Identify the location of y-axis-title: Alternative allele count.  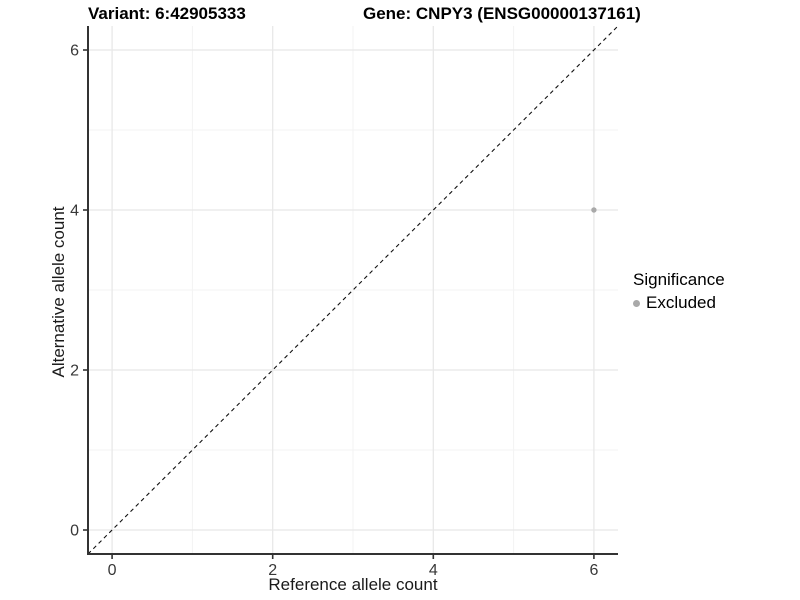
(58, 292).